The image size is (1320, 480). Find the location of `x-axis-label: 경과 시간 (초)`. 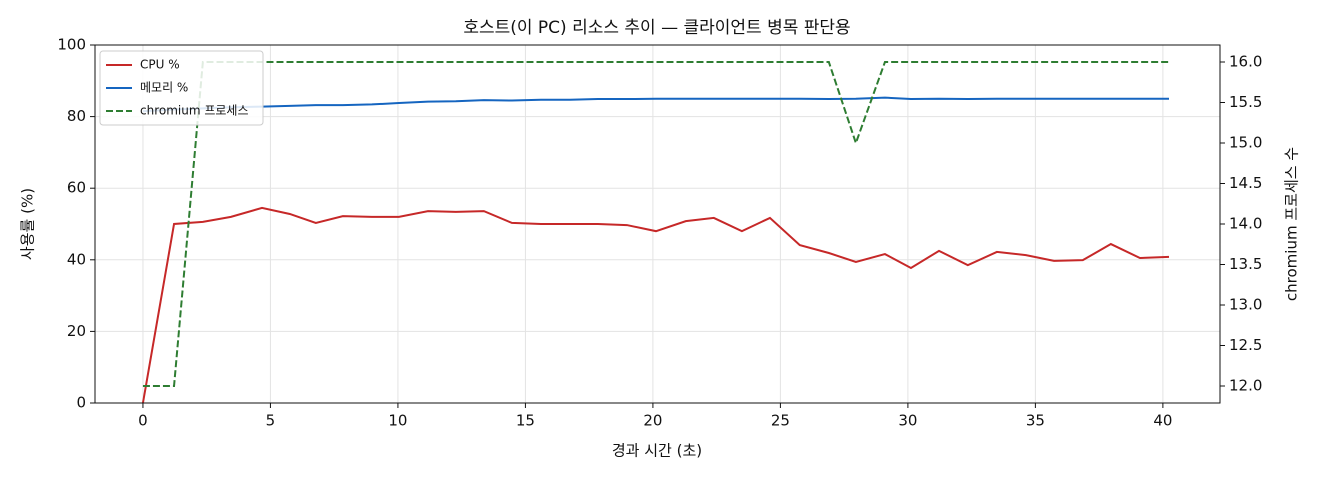

x-axis-label: 경과 시간 (초) is located at coordinates (657, 451).